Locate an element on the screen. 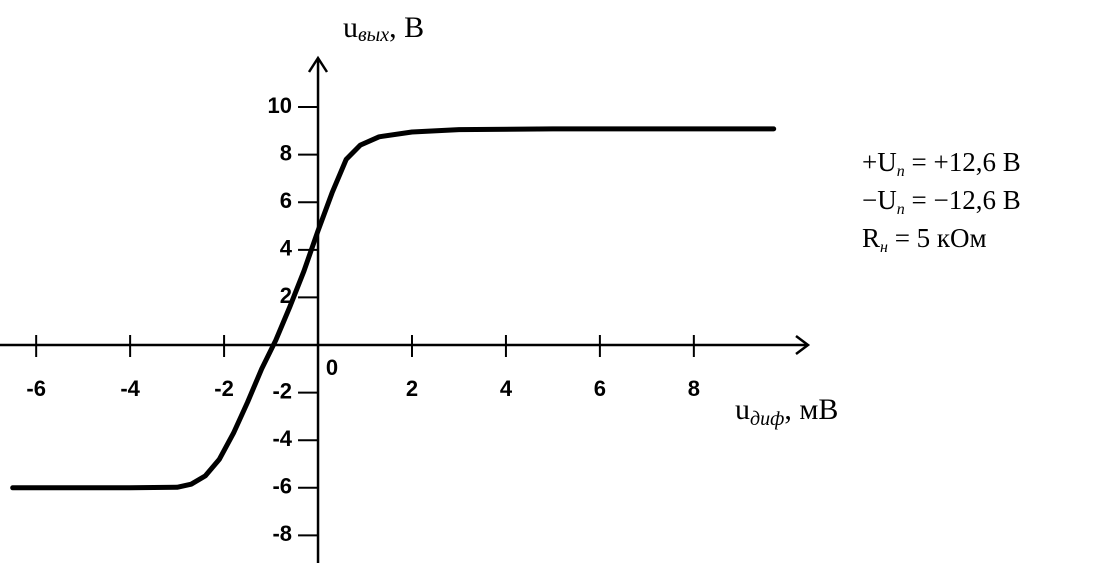  annotations: +Uп = +12,6 В−Uп = −12,6 ВRн = 5 кОм is located at coordinates (941, 201).